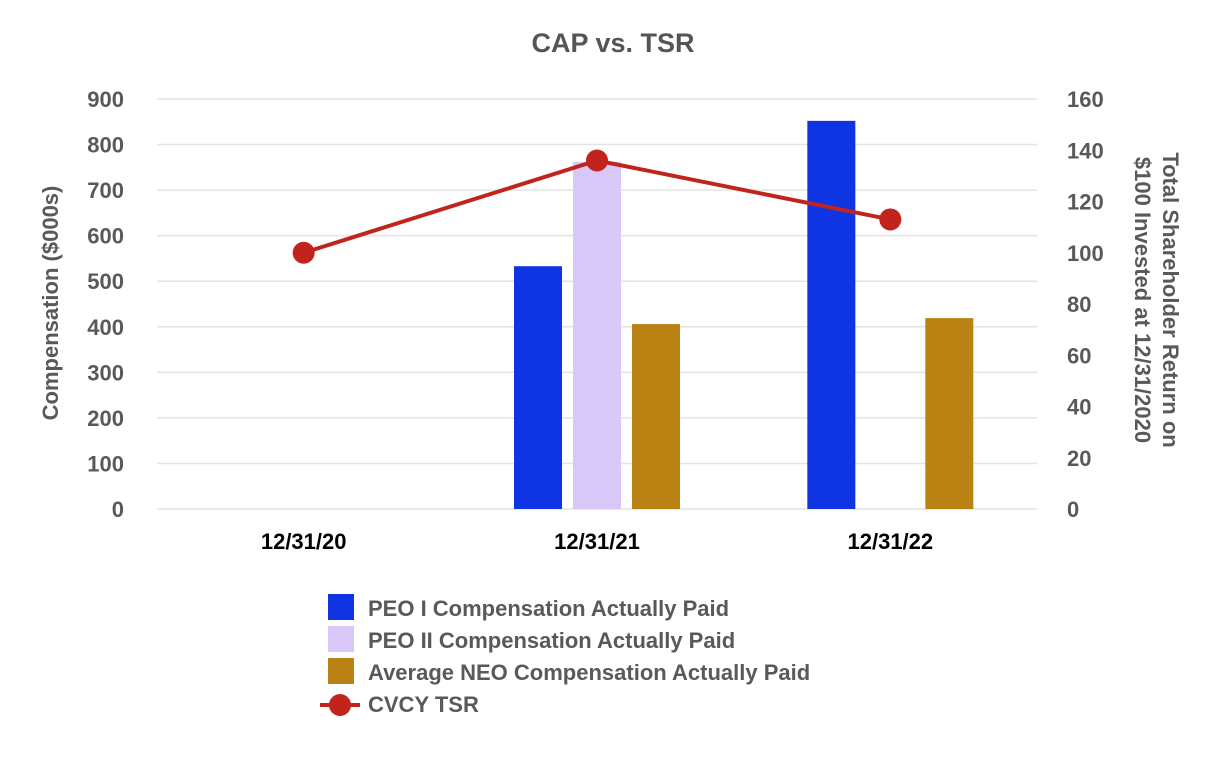  What do you see at coordinates (612, 43) in the screenshot?
I see `chart-title: CAP vs. TSR` at bounding box center [612, 43].